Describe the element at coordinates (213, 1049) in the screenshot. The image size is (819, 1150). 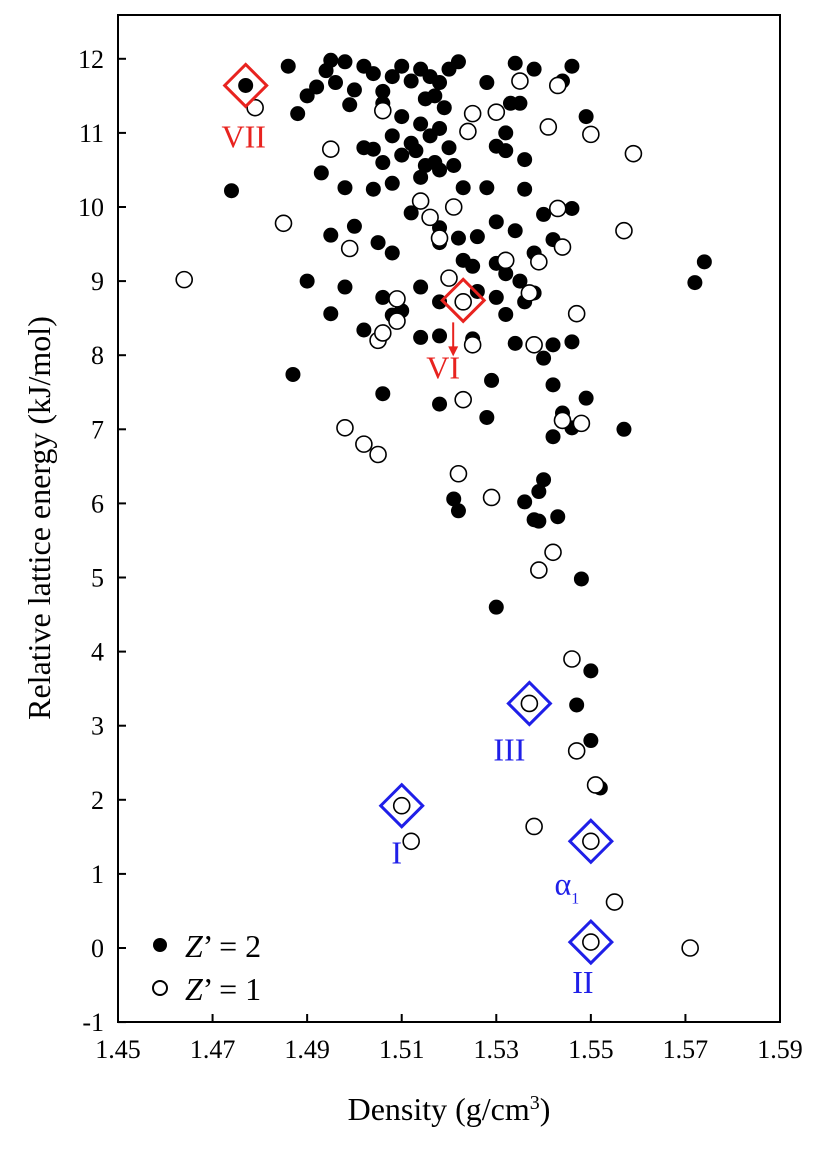
I see `x-tick-label: 1.47` at that location.